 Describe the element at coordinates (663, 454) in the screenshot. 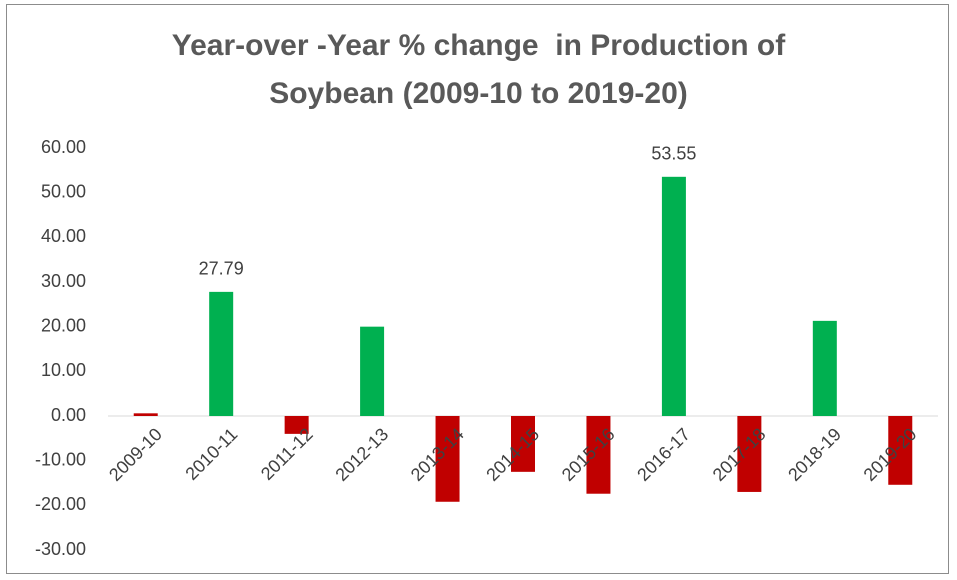

I see `x-tick-label: 2016-17` at that location.